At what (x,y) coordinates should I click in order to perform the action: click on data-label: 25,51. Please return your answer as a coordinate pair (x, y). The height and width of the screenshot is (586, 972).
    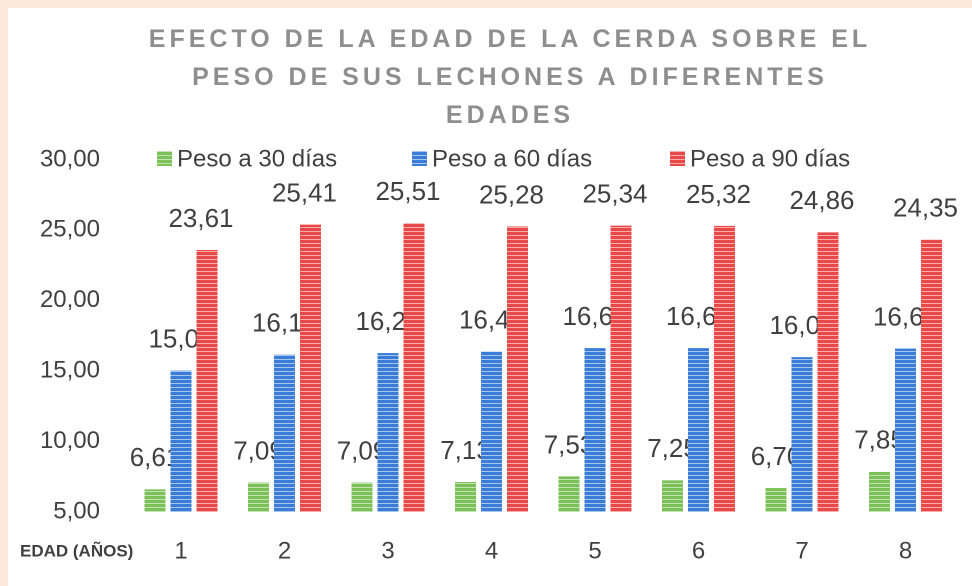
    Looking at the image, I should click on (407, 191).